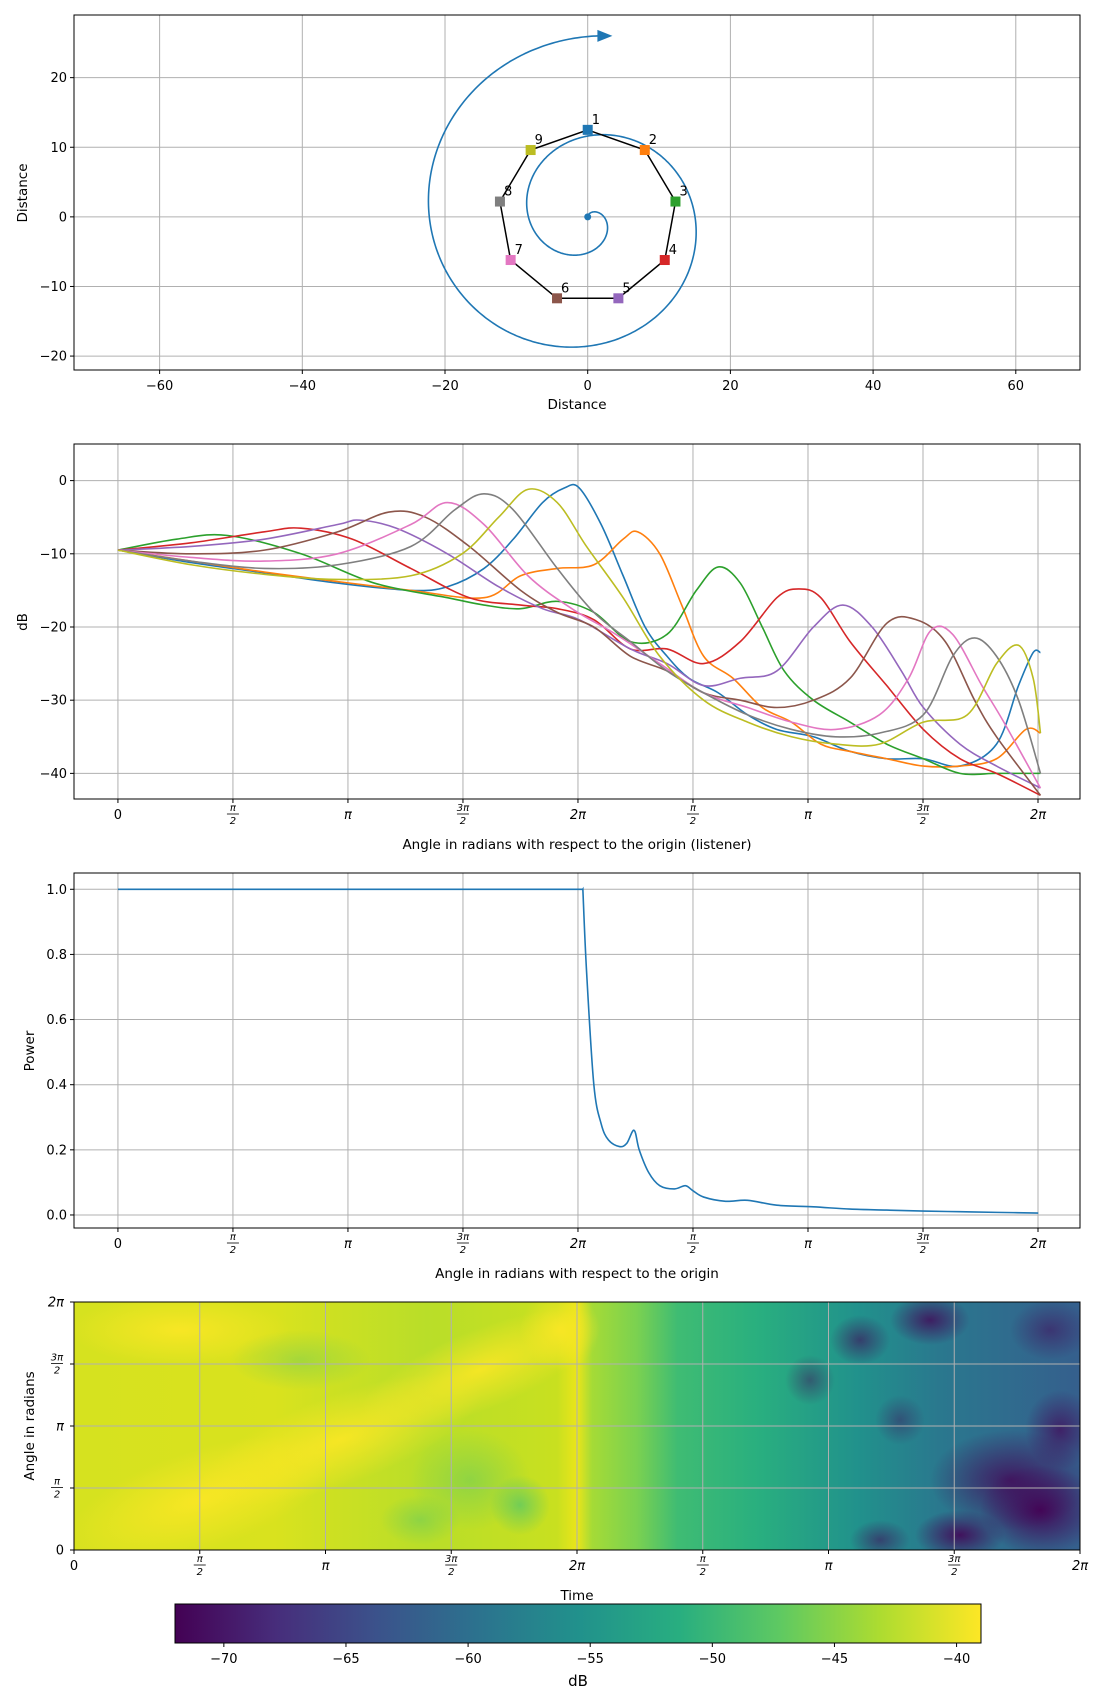 This screenshot has width=1100, height=1700. Describe the element at coordinates (159, 386) in the screenshot. I see `p1-xtick-label: −60` at that location.